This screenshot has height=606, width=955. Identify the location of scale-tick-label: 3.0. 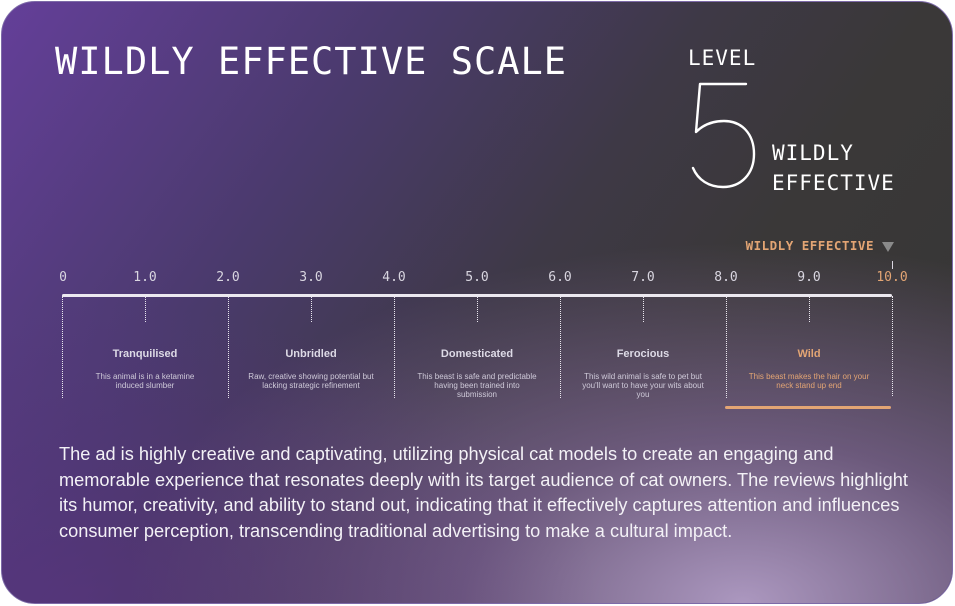
(311, 277).